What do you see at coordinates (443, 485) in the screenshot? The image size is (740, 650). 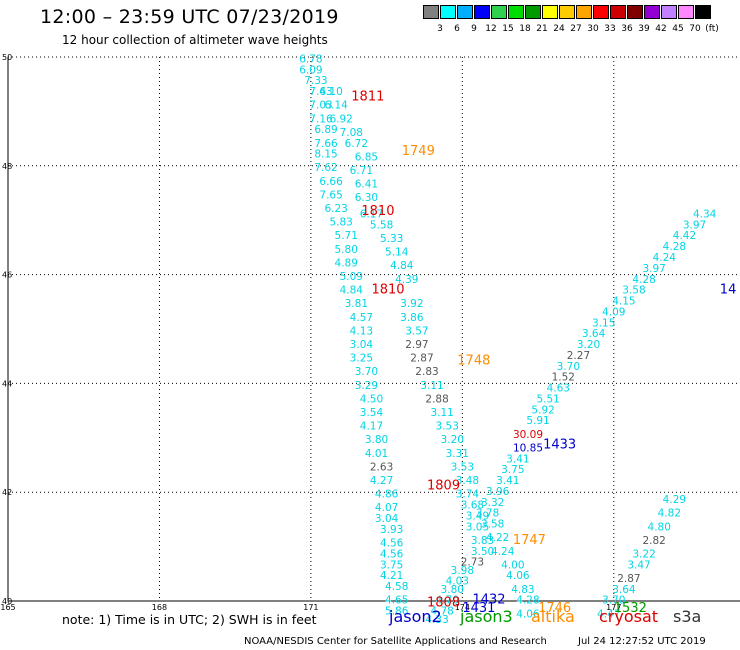 I see `pass-time-label: 1809` at bounding box center [443, 485].